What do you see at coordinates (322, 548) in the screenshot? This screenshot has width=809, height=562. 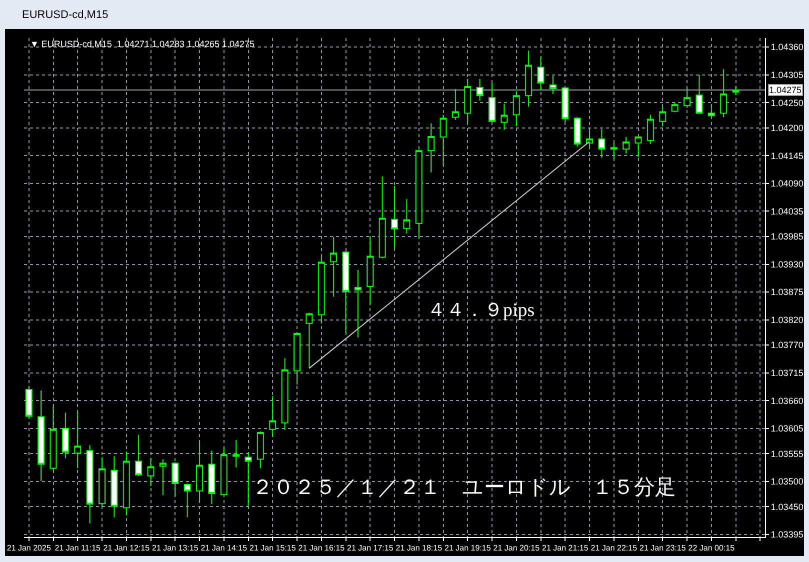 I see `x-tick-label: 21 Jan 16:15` at bounding box center [322, 548].